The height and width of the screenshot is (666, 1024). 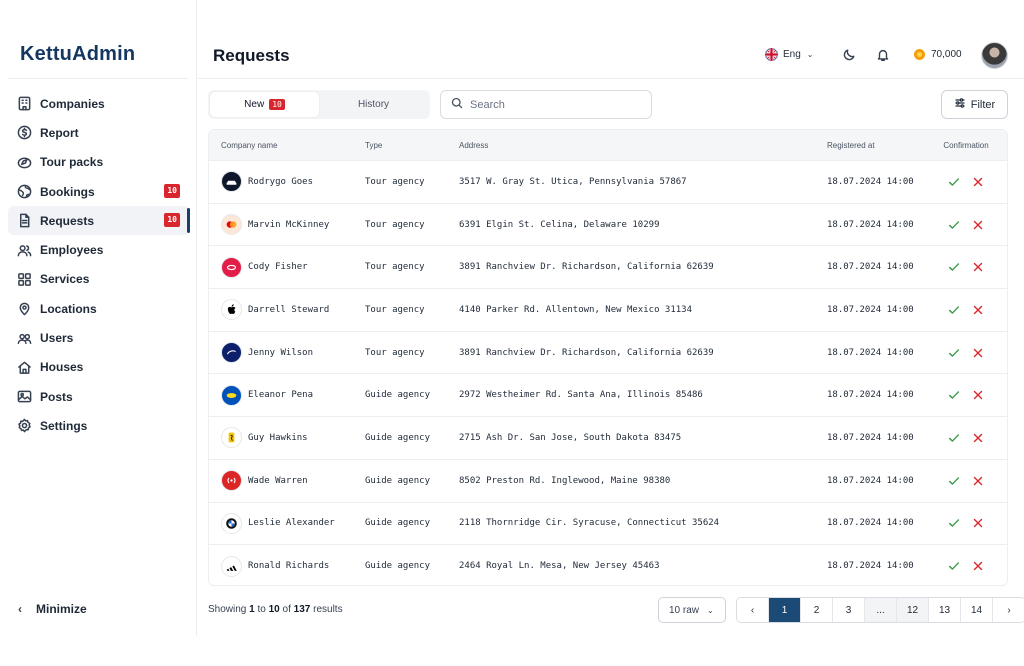 What do you see at coordinates (555, 104) in the screenshot?
I see `search-input` at bounding box center [555, 104].